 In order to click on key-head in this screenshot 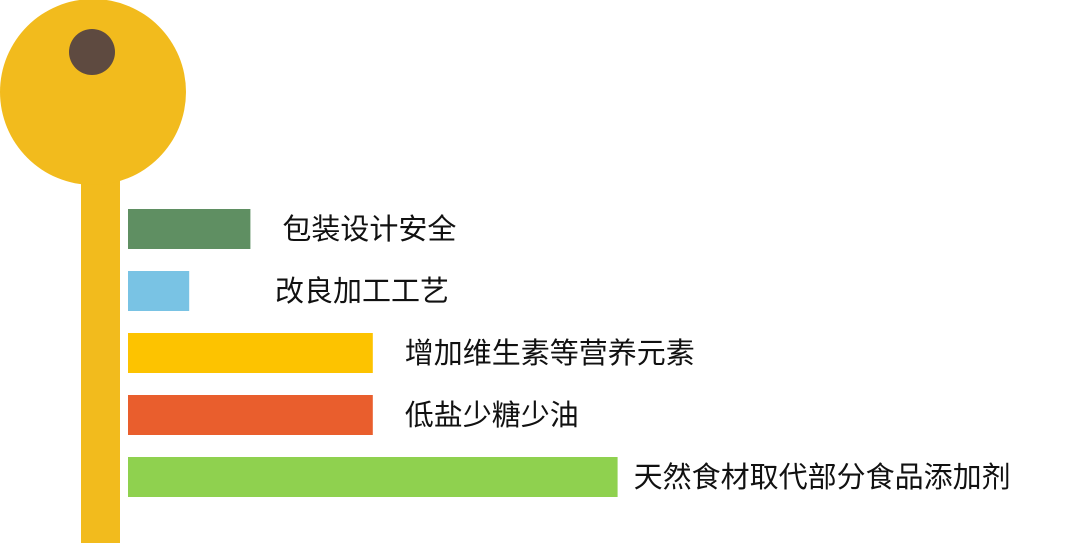, I will do `click(93, 92)`.